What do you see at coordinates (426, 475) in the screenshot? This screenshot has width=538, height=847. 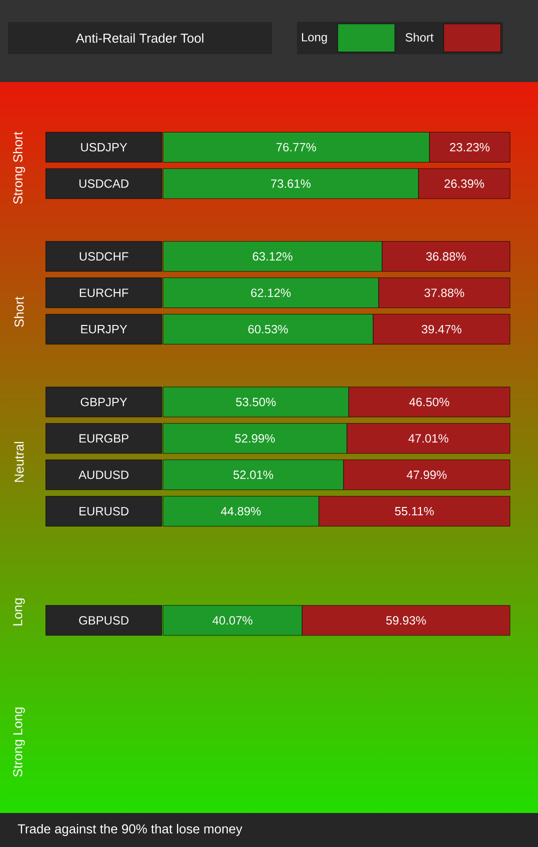 I see `data-label: 47.99%` at bounding box center [426, 475].